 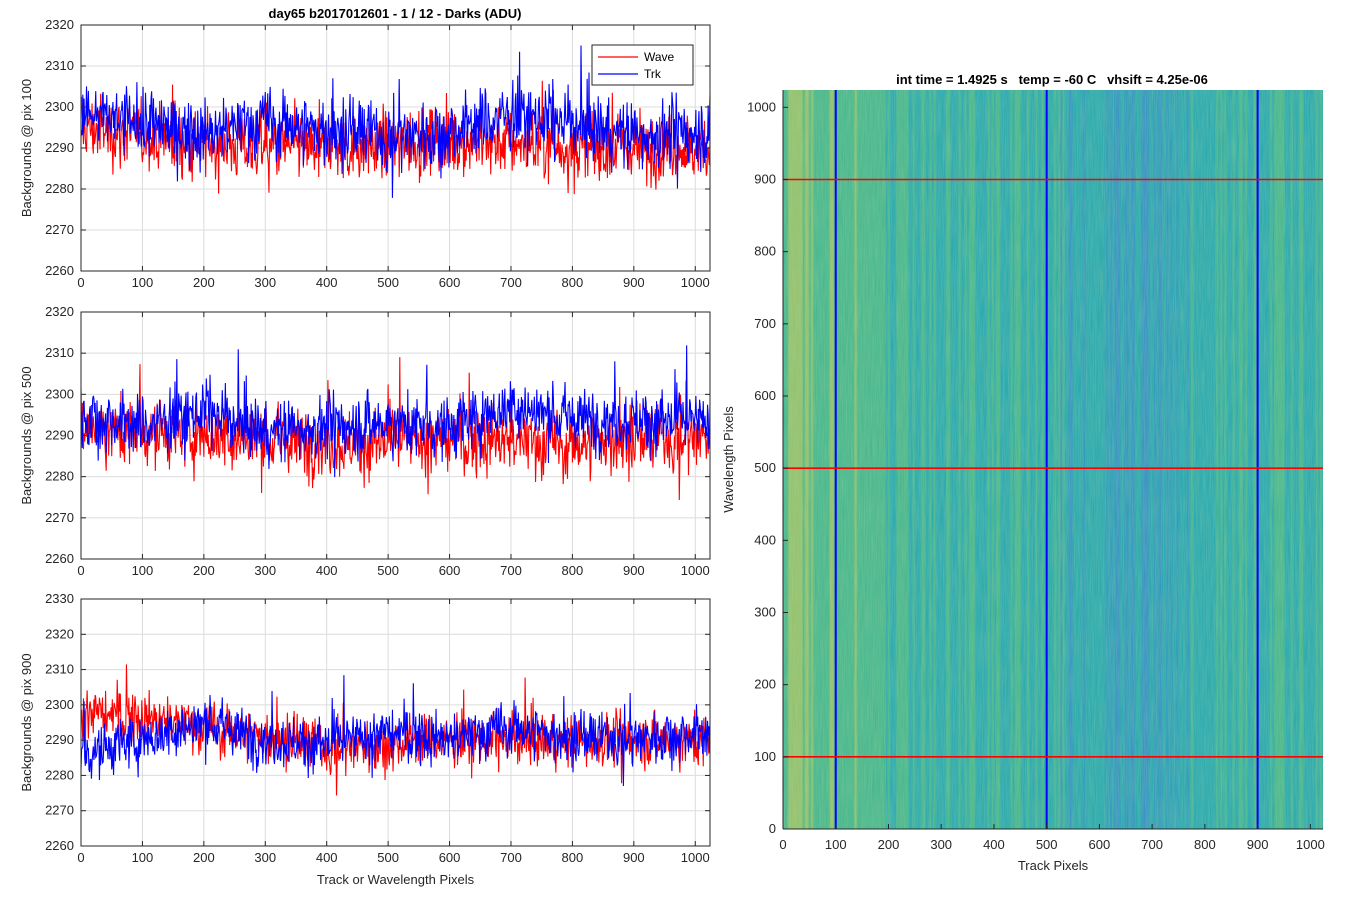 I want to click on legend-label-trk: Trk, so click(x=653, y=74).